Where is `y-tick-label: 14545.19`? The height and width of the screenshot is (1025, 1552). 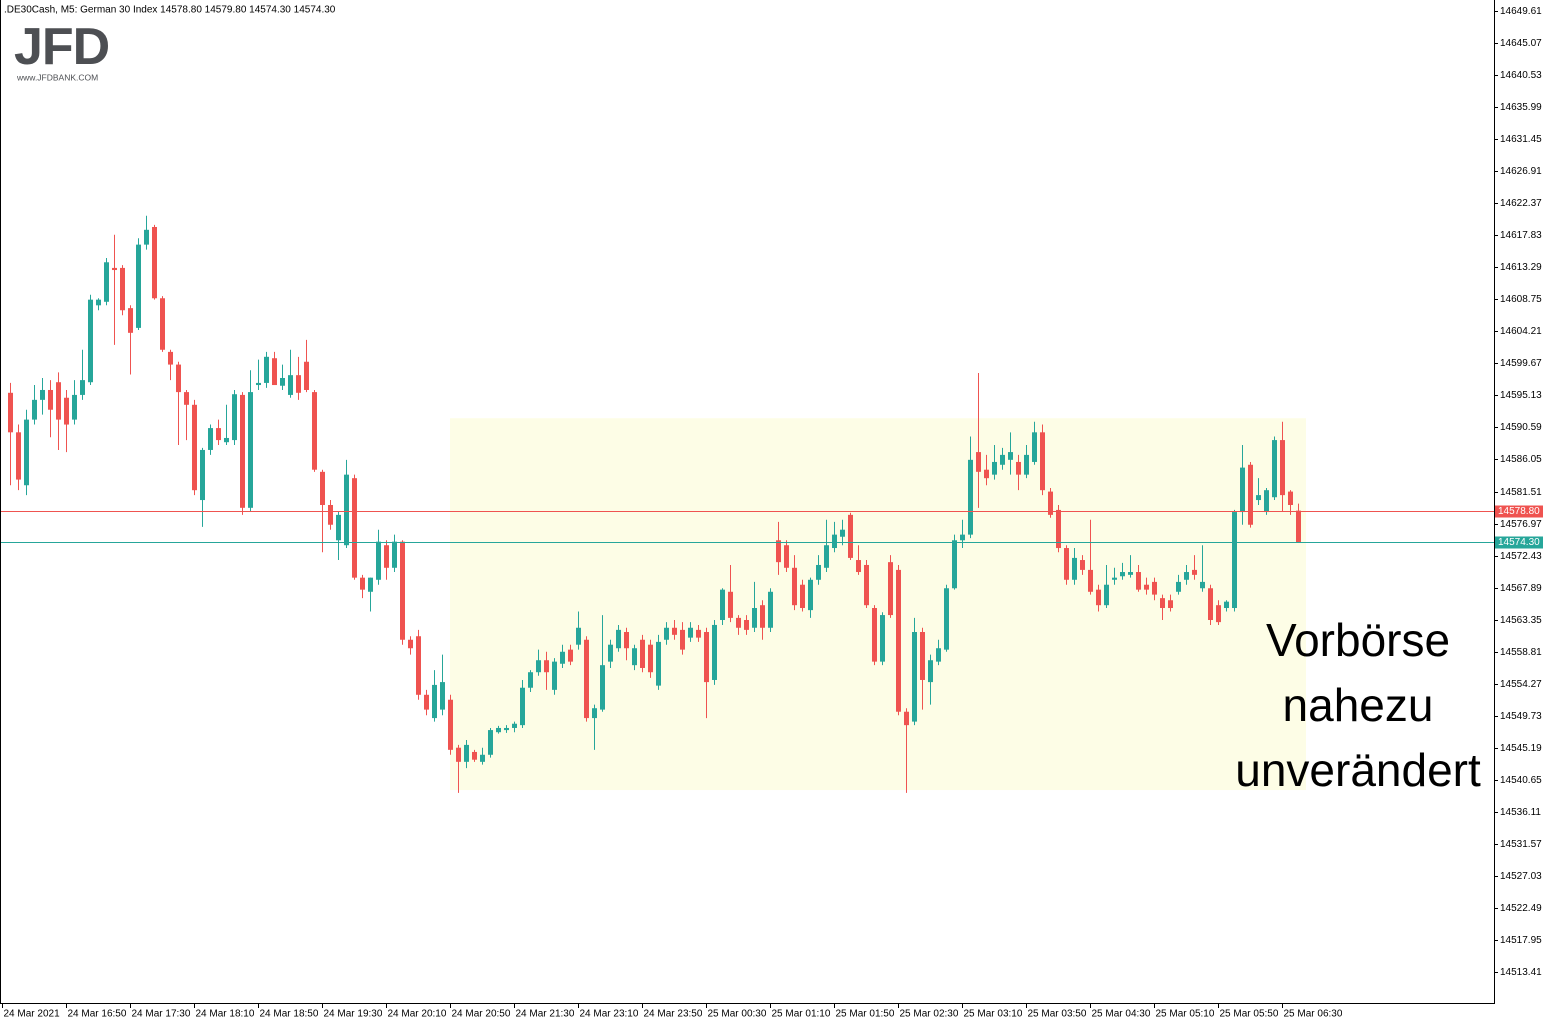 y-tick-label: 14545.19 is located at coordinates (1521, 748).